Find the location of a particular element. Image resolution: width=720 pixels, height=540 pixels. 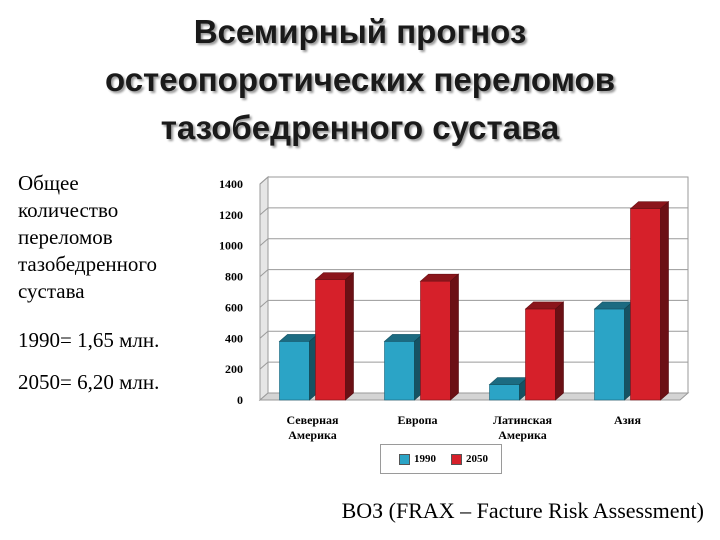

legend-label-2050: 2050 is located at coordinates (477, 459).